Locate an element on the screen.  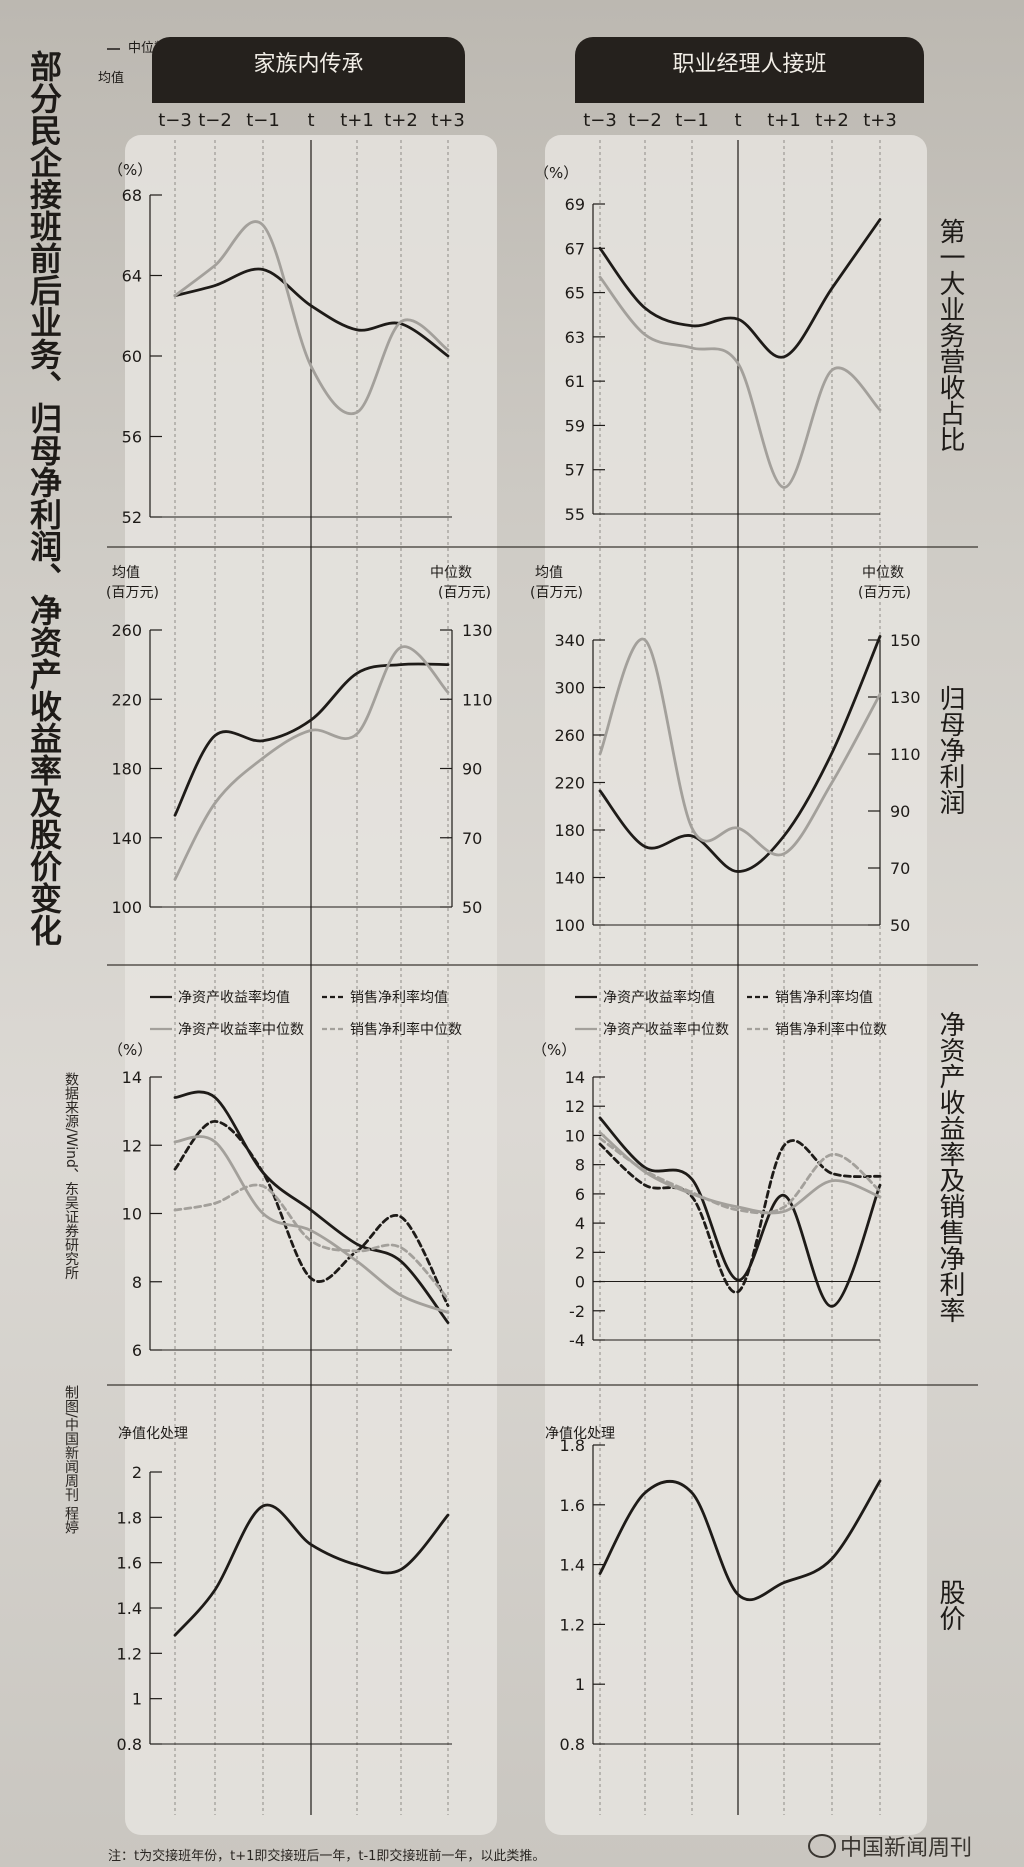
y-tick-label-0-0-0: 52 is located at coordinates (132, 517).